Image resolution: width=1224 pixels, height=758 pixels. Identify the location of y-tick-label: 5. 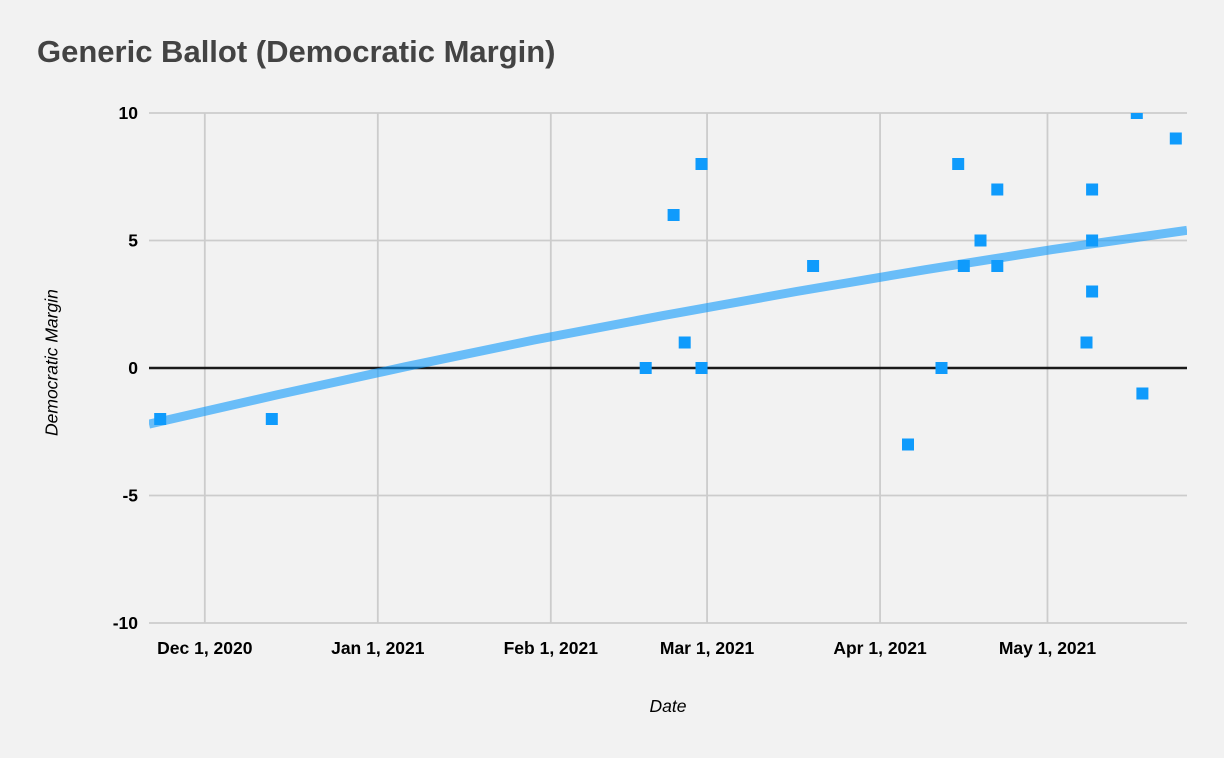
(133, 241).